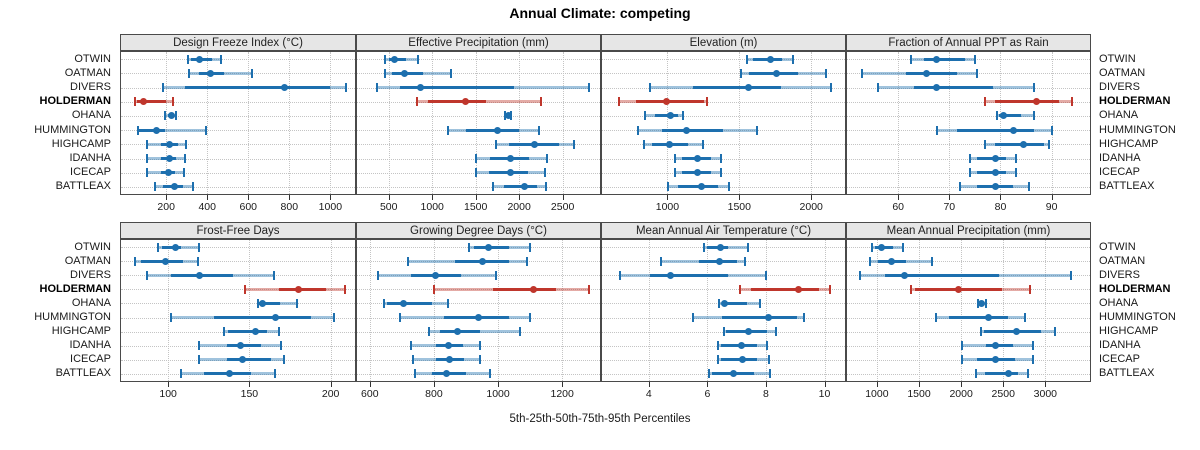 The height and width of the screenshot is (450, 1200). Describe the element at coordinates (919, 394) in the screenshot. I see `x-tick-label: 1500` at that location.